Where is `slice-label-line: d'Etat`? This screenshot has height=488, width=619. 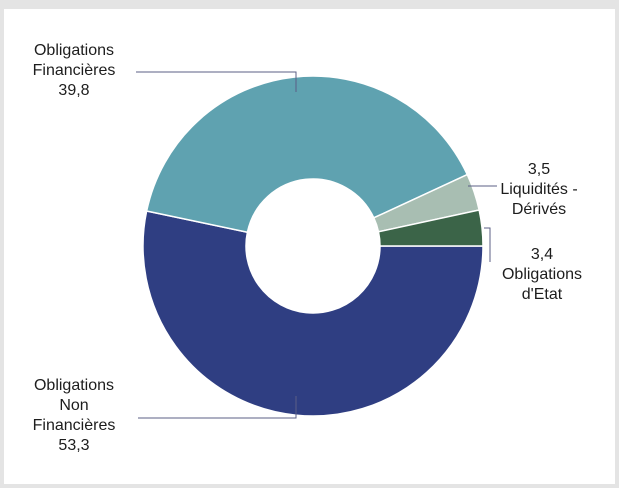
slice-label-line: d'Etat is located at coordinates (542, 294).